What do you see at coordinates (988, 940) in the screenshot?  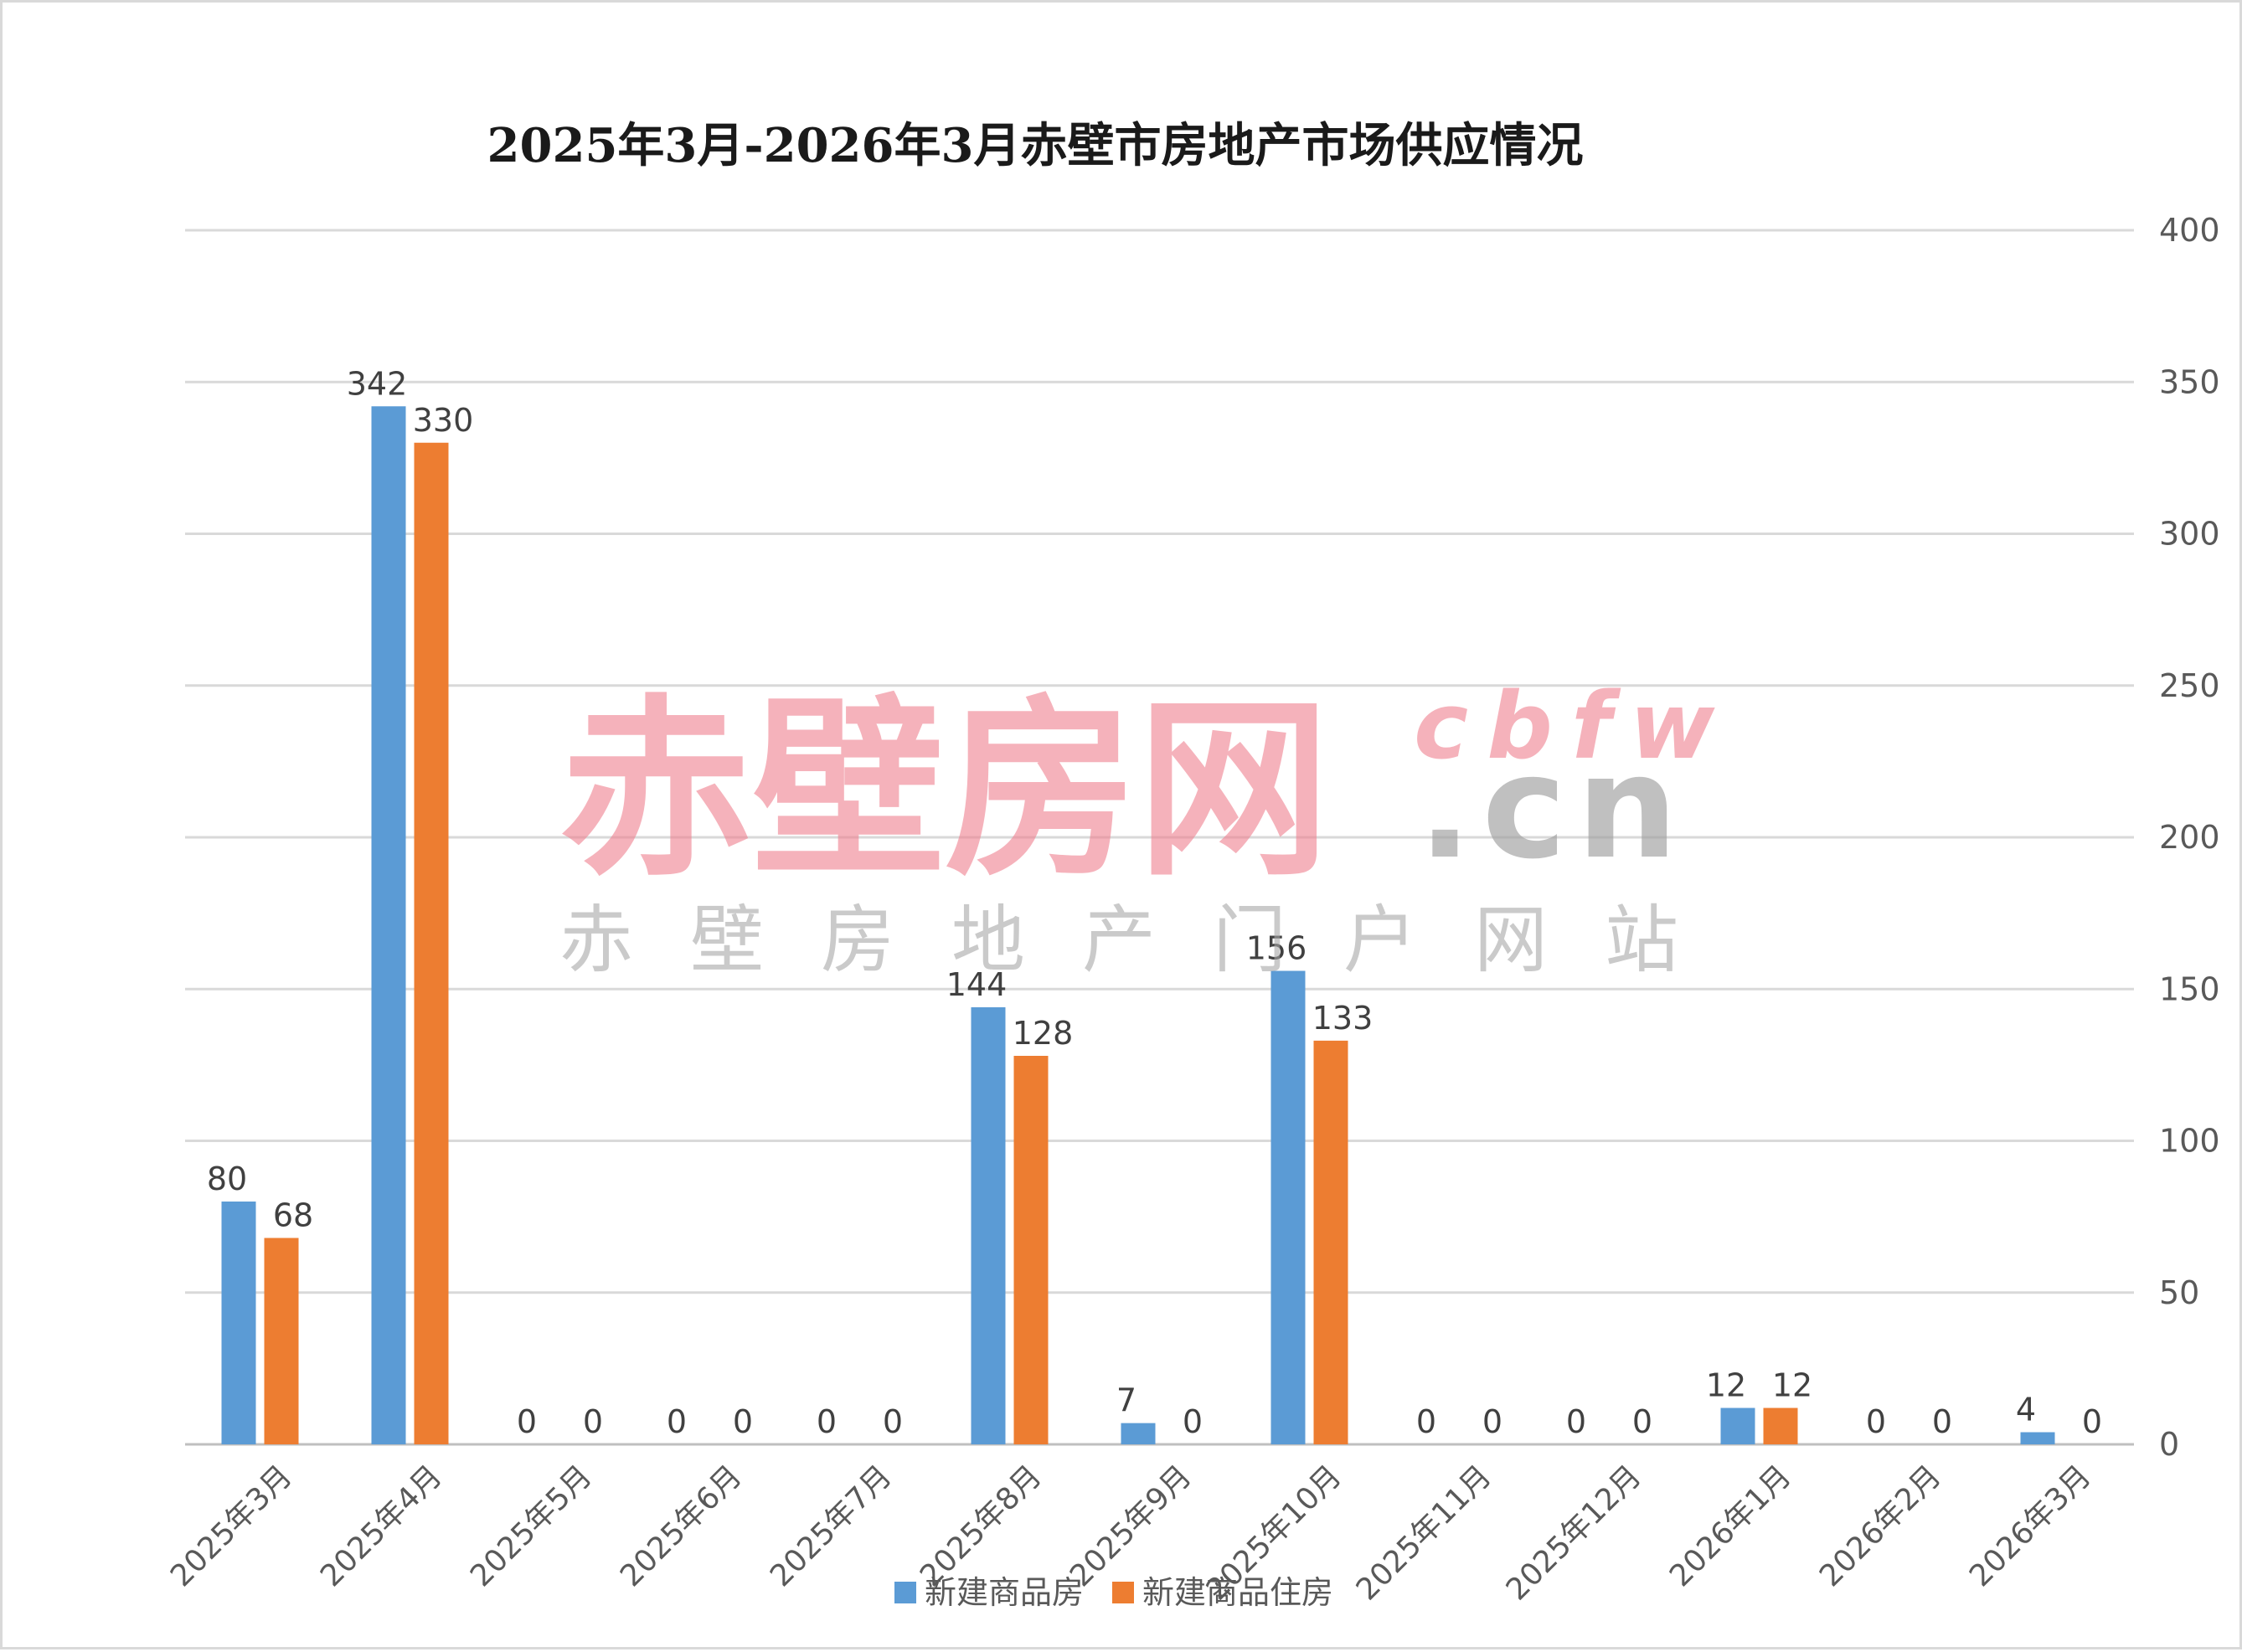 I see `watermark-subtitle-char: 地` at bounding box center [988, 940].